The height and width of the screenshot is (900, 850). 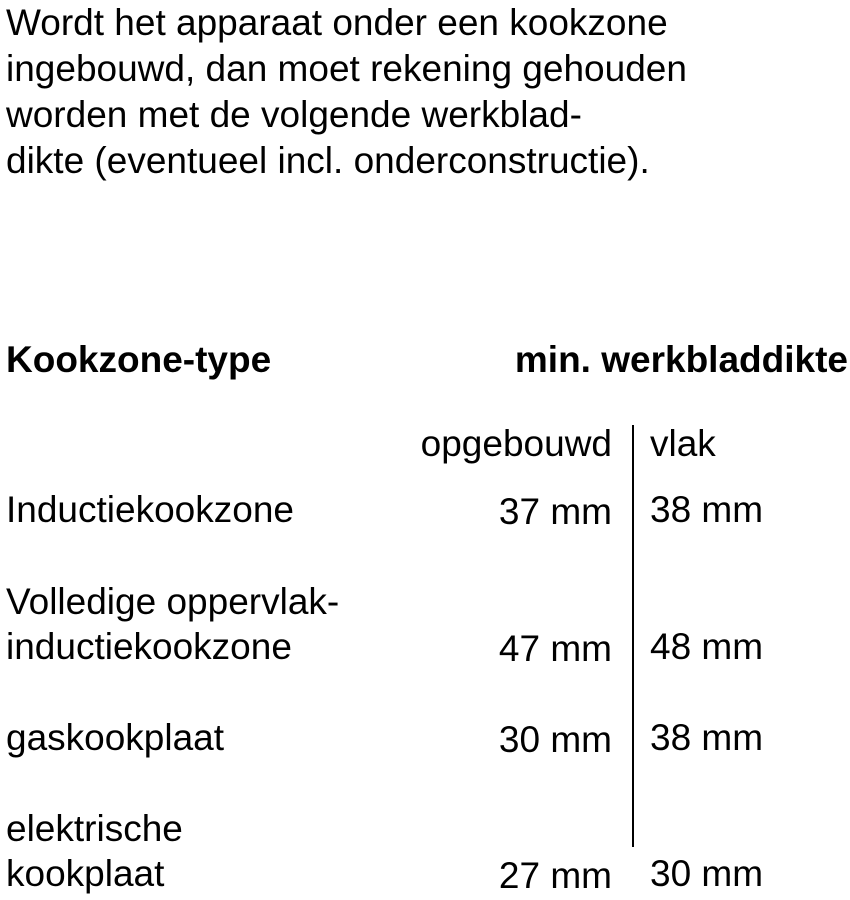 I want to click on row-type: inductiekookzone, so click(x=149, y=646).